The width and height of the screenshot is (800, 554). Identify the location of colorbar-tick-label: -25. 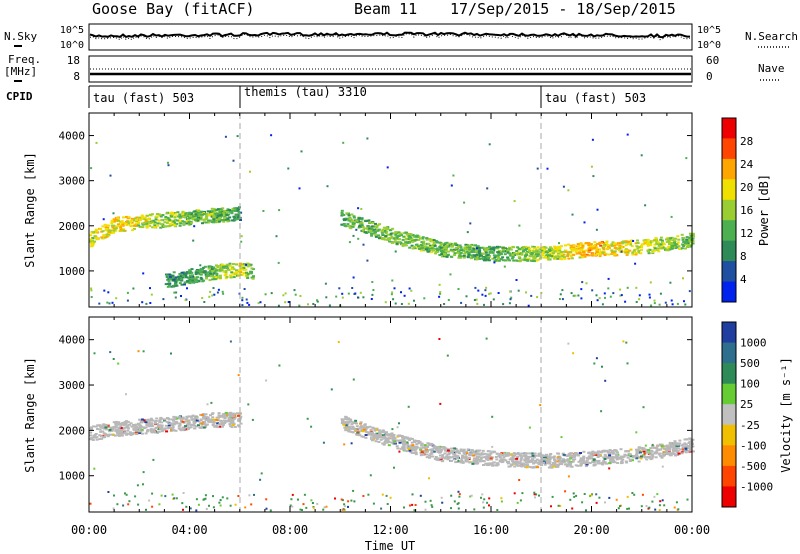
(750, 425).